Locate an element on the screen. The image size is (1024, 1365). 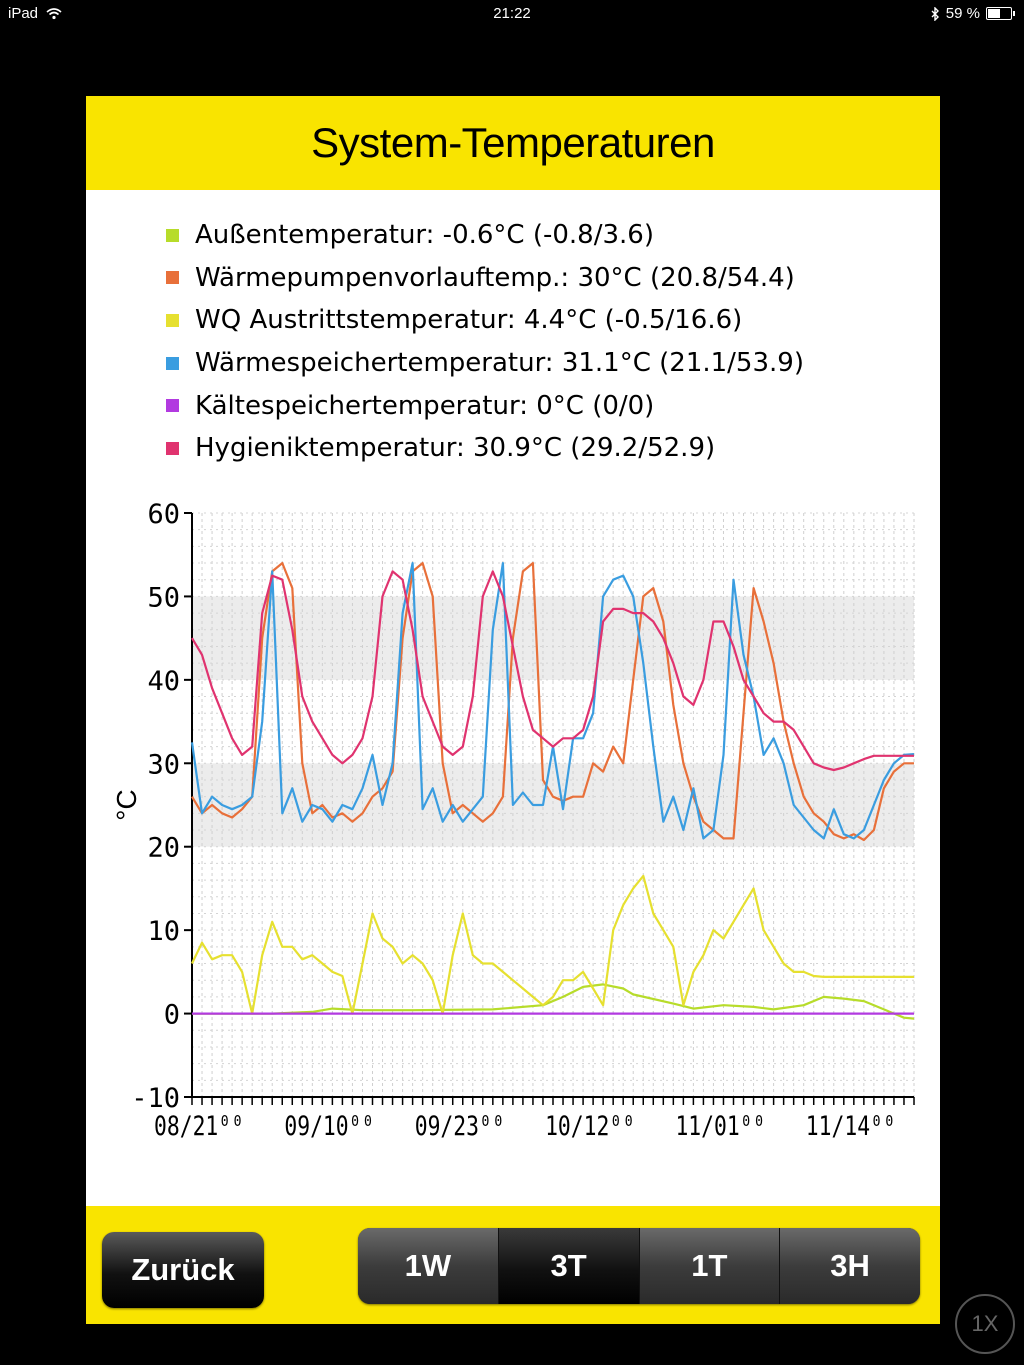
bottom-toolbar: Zurück 1W 3T 1T 3H is located at coordinates (513, 1265).